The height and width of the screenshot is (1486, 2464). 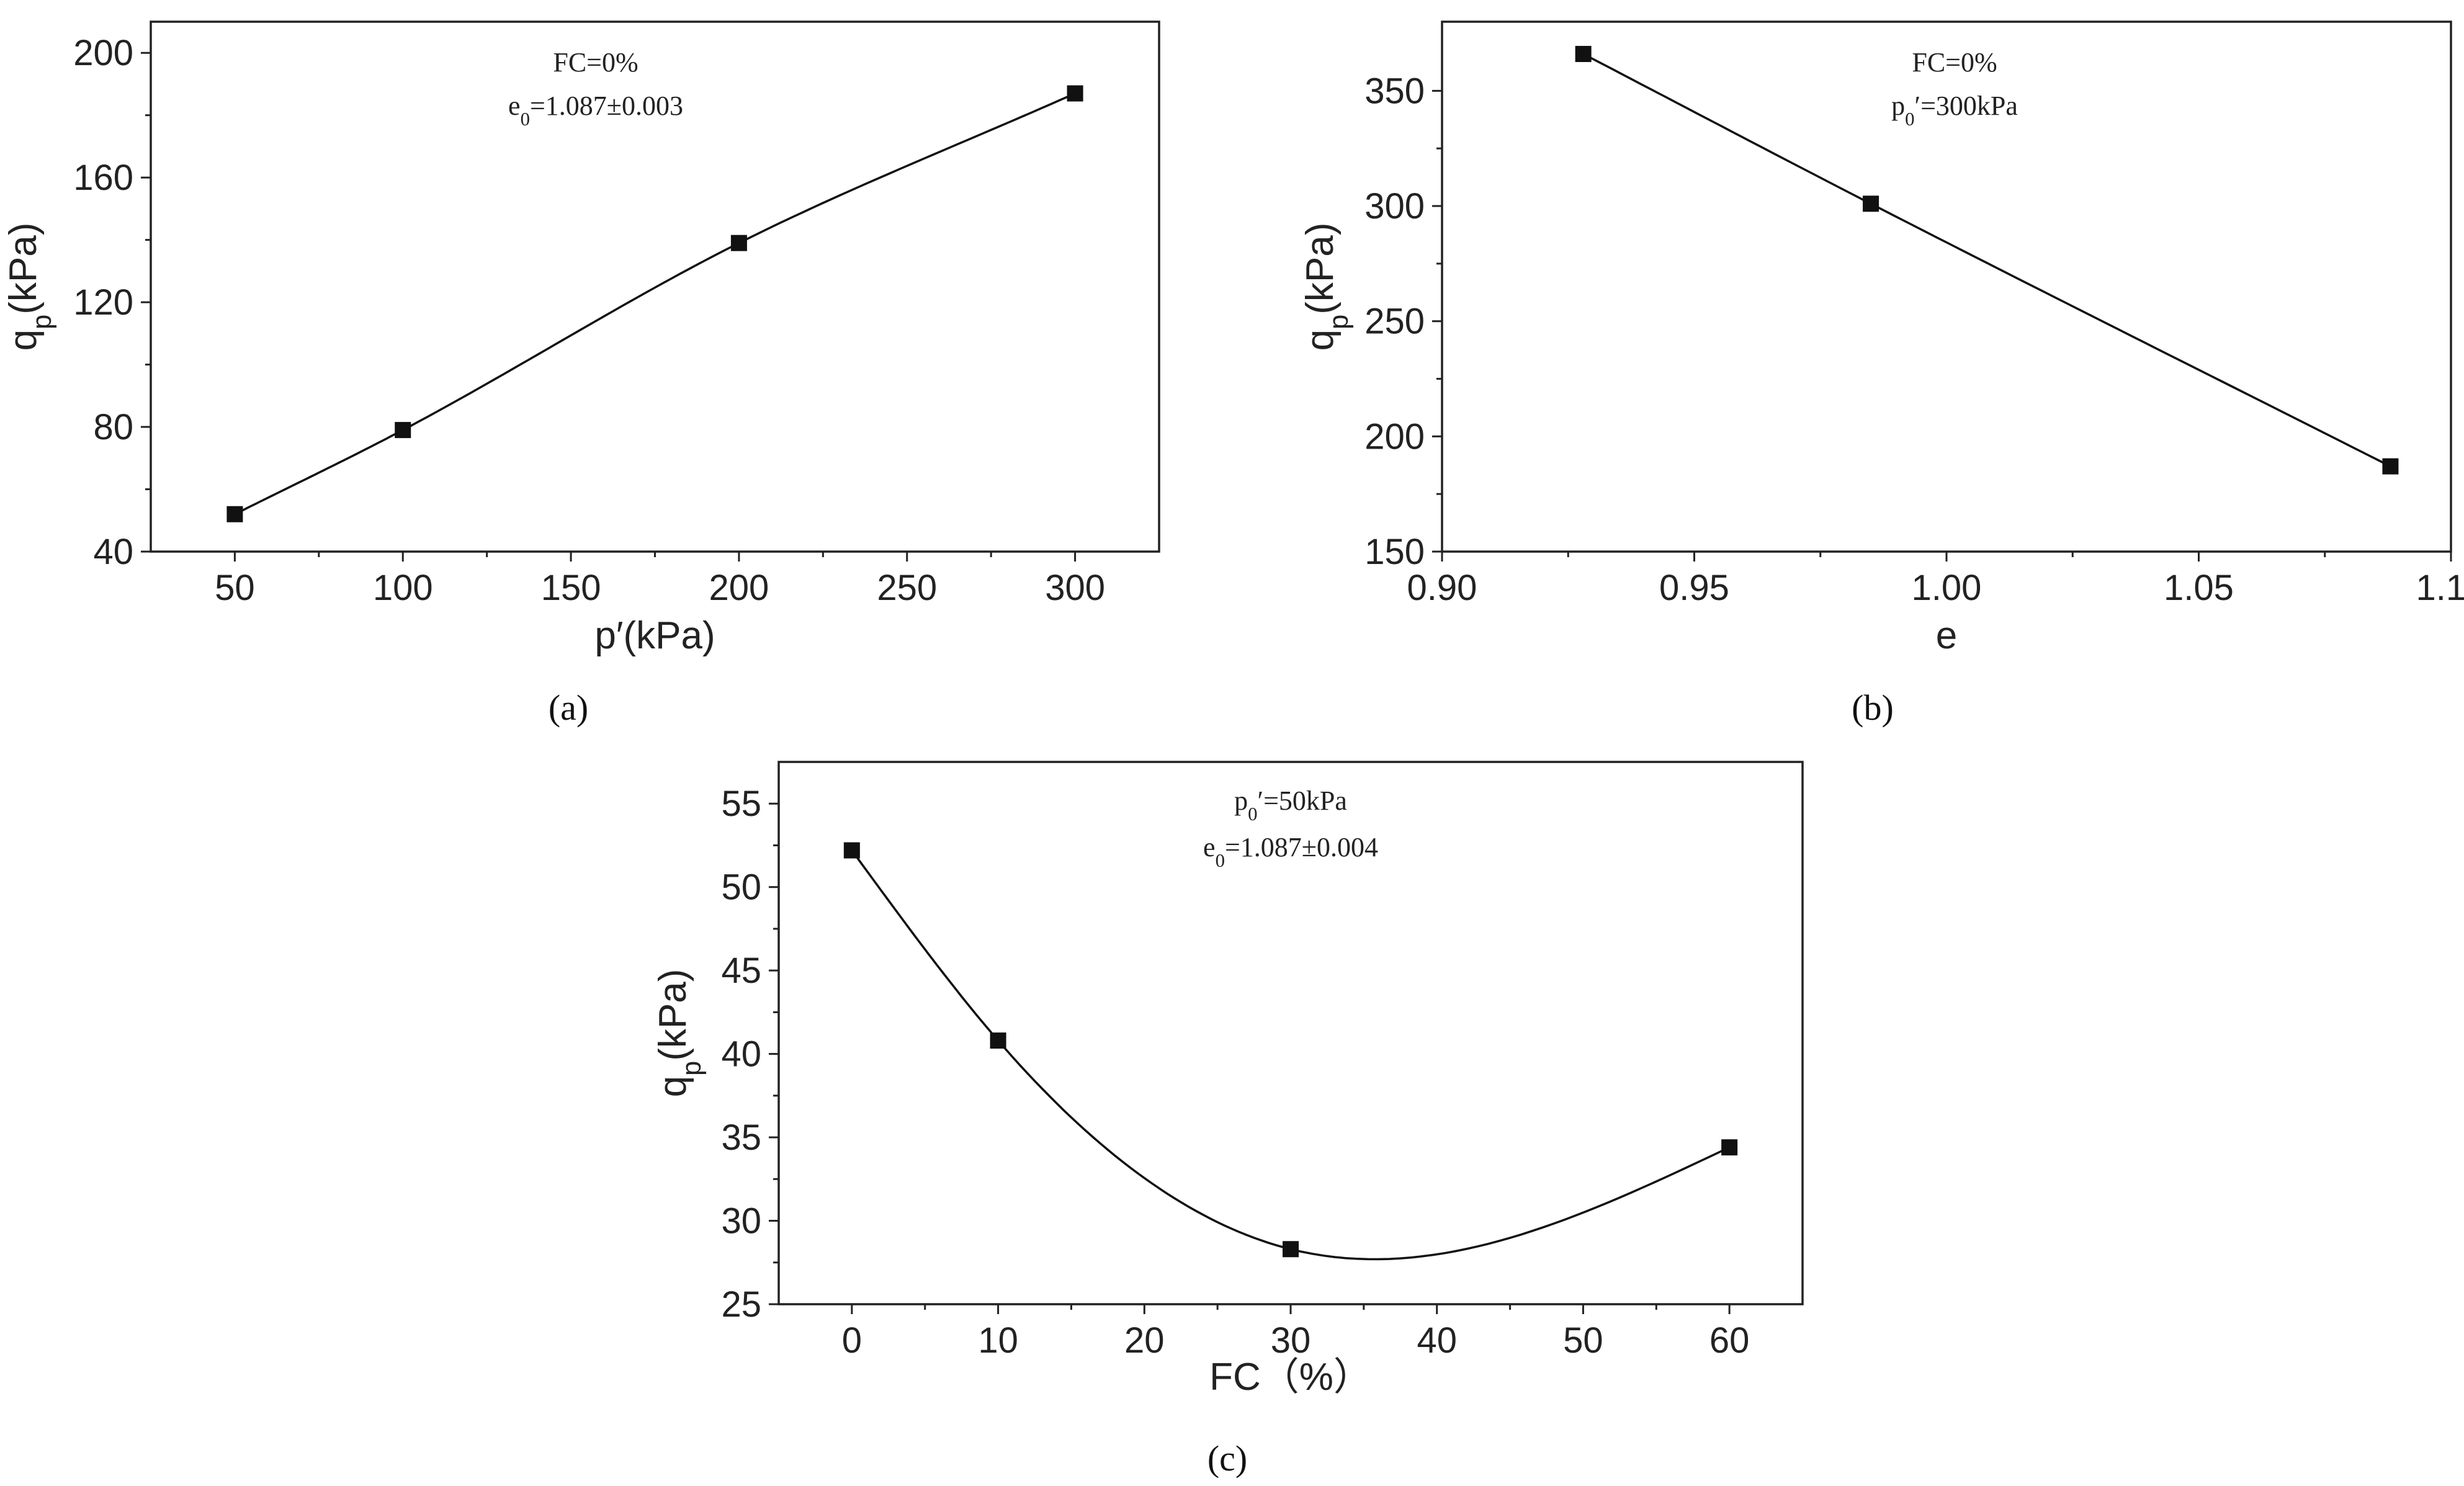 What do you see at coordinates (1947, 588) in the screenshot?
I see `x-tick-label: 1.00` at bounding box center [1947, 588].